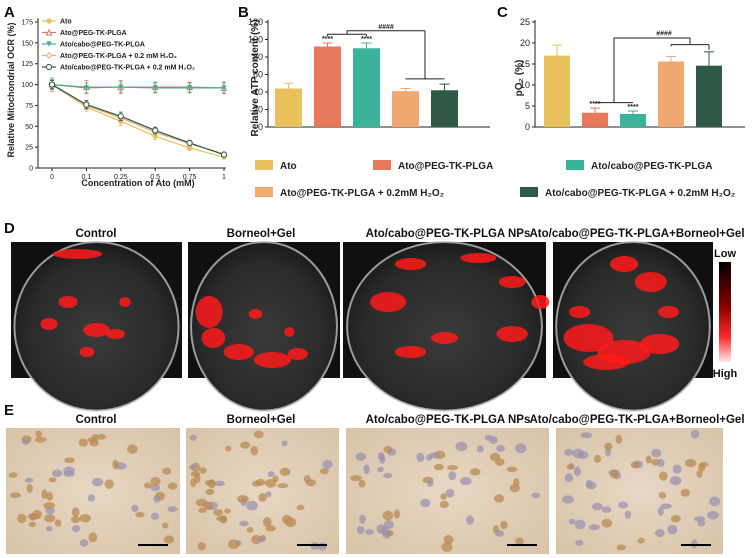  What do you see at coordinates (29, 106) in the screenshot?
I see `chart-a-ytick-label: 75` at bounding box center [29, 106].